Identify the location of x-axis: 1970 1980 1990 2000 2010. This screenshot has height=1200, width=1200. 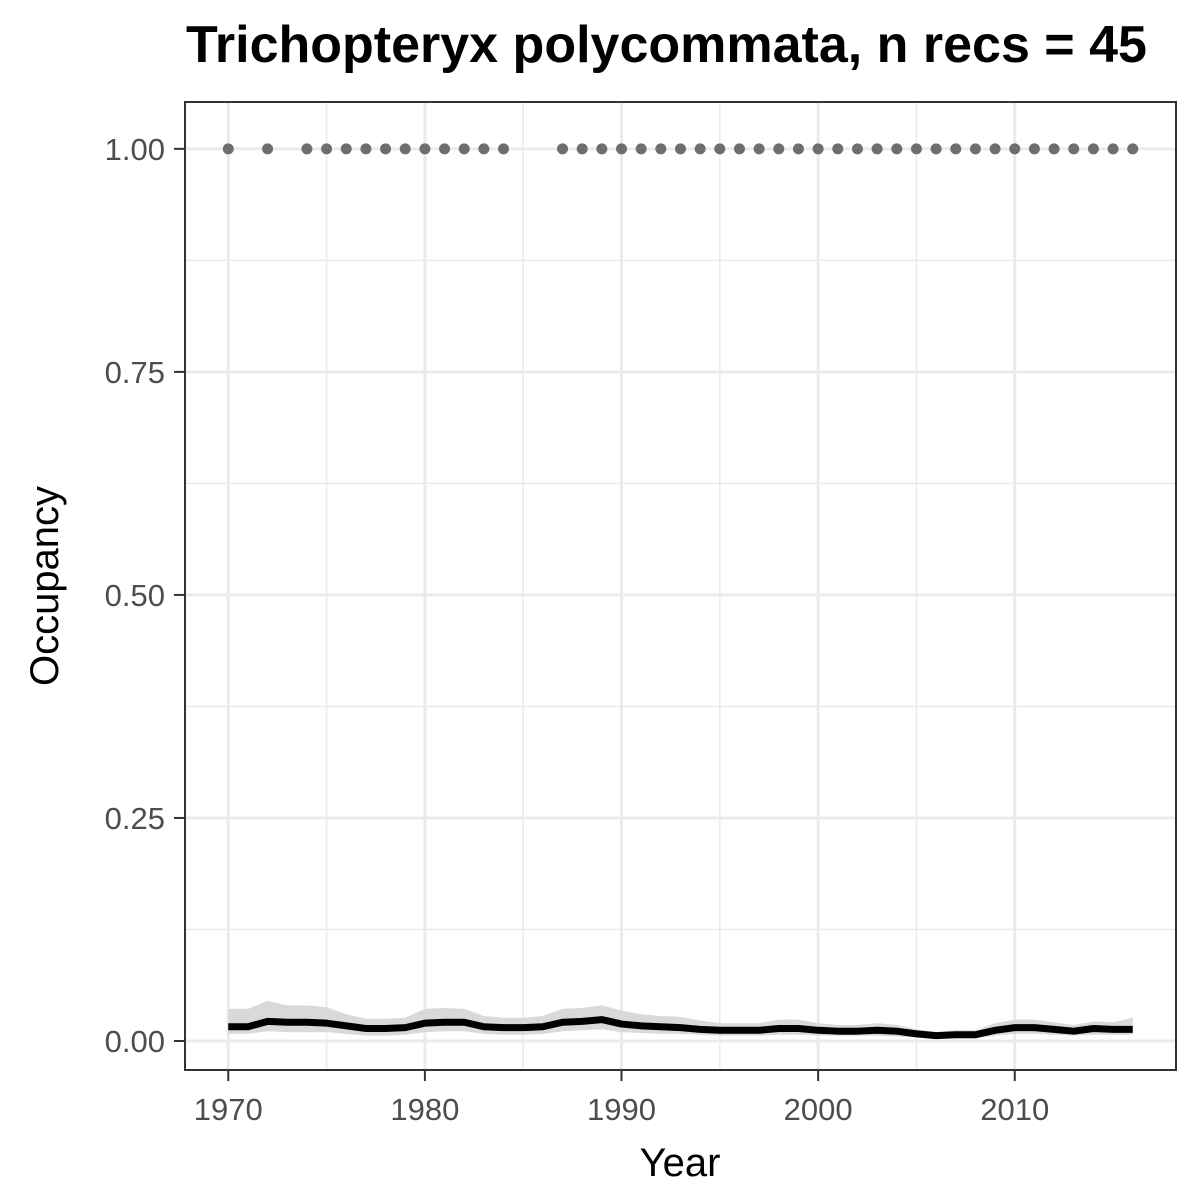
(621, 1098).